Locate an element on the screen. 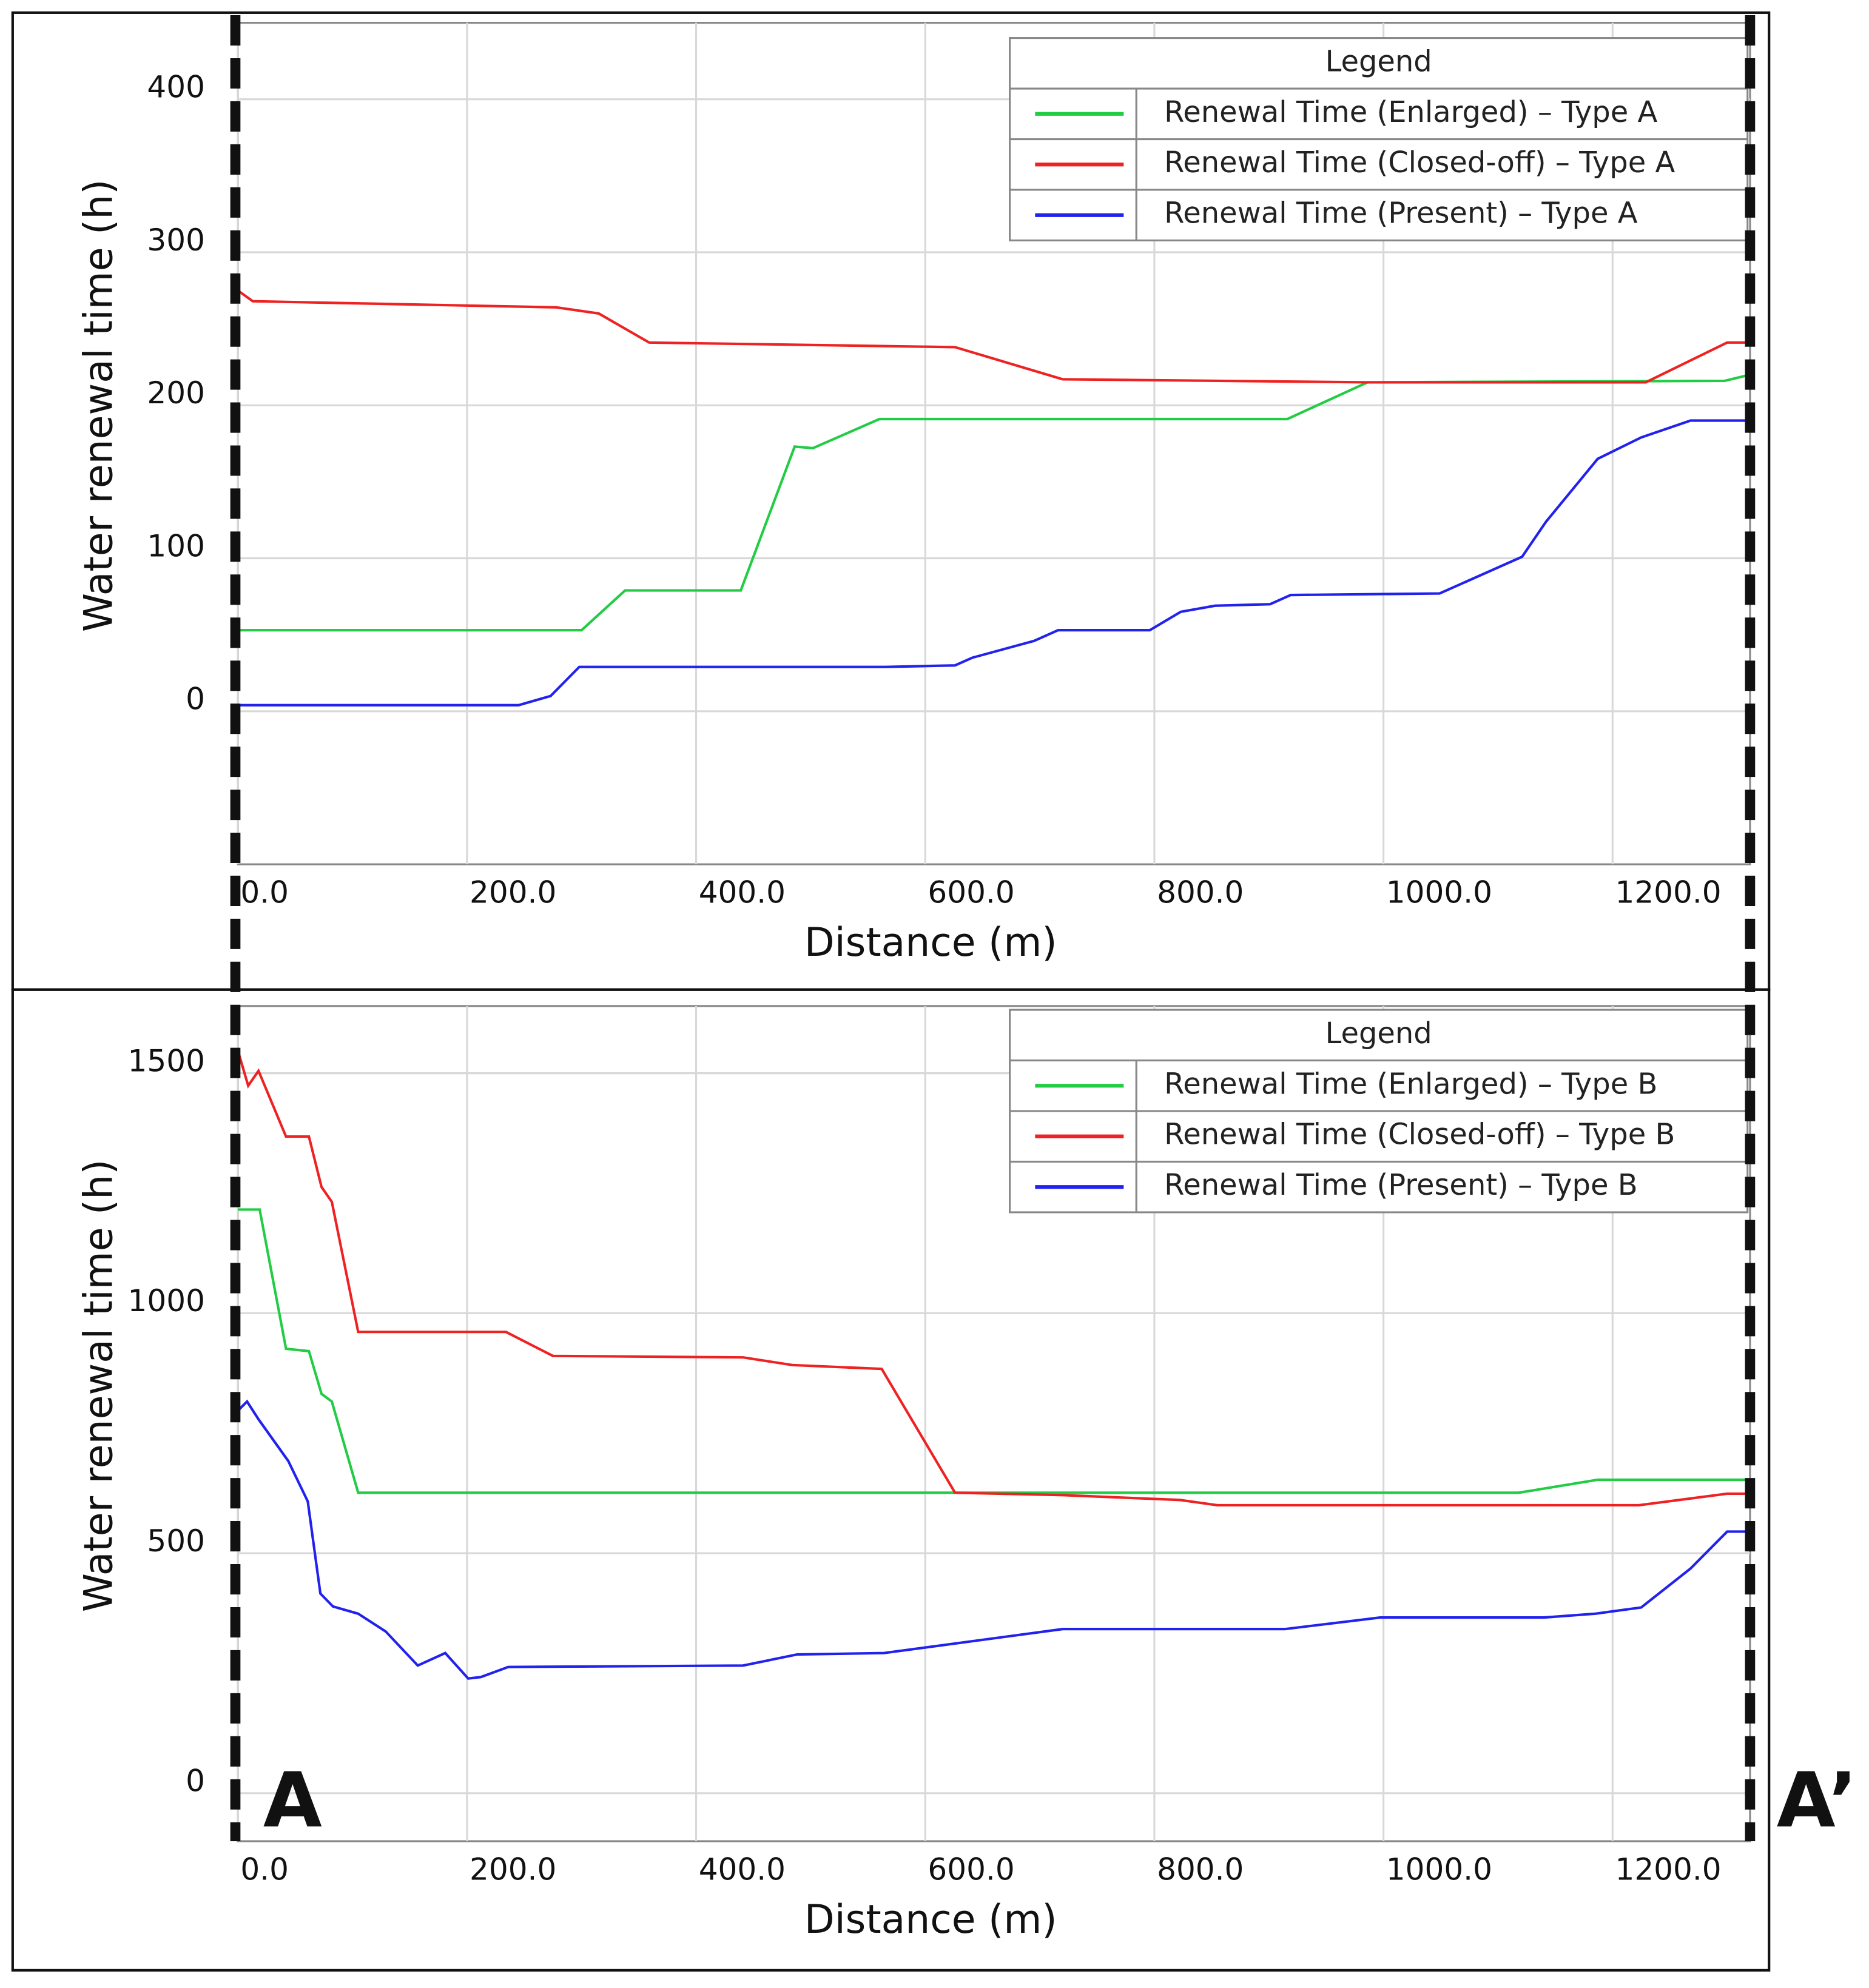 This screenshot has height=1988, width=1869. legend-label: Renewal Time (Closed-off) – Type A is located at coordinates (1420, 163).